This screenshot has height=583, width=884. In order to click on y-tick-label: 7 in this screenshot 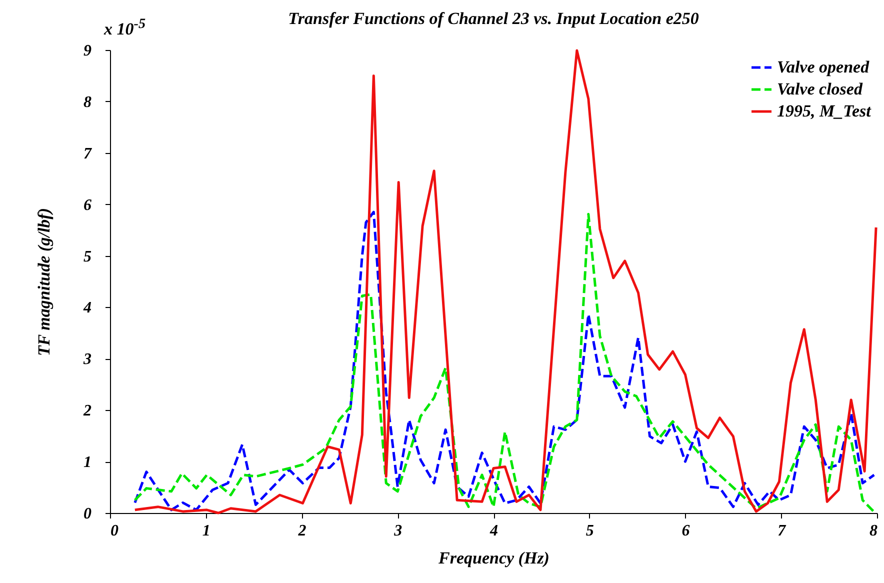, I will do `click(88, 153)`.